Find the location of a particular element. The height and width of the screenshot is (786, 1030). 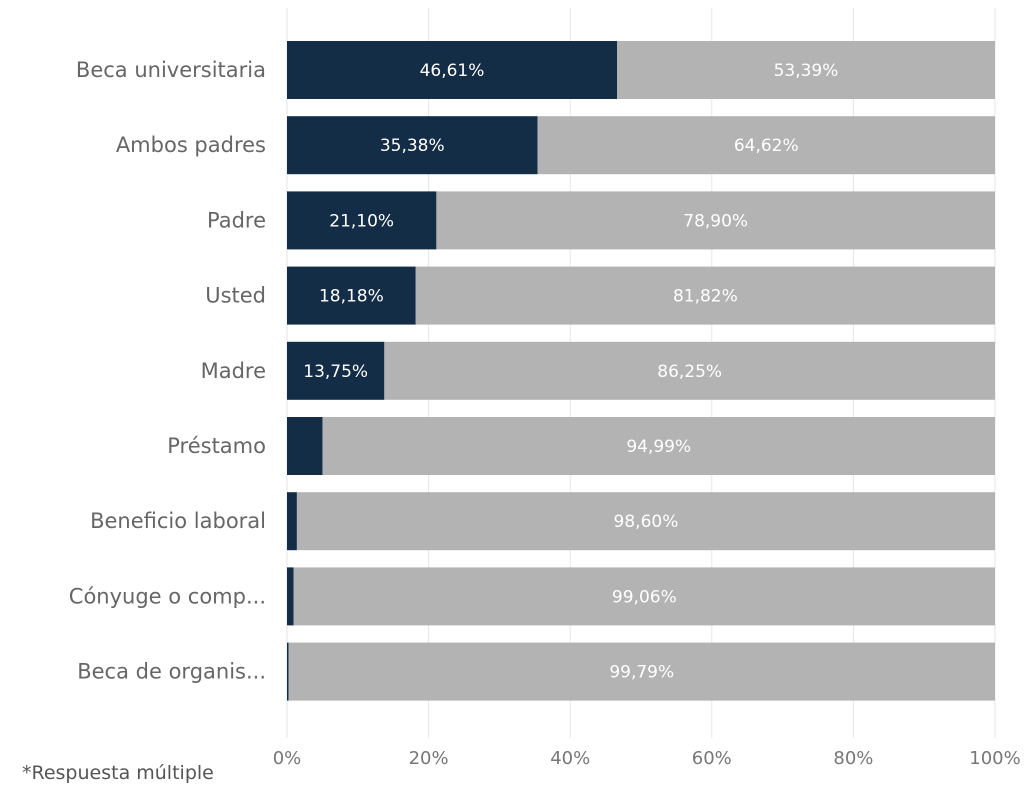

x-tick-label: 40% is located at coordinates (570, 758).